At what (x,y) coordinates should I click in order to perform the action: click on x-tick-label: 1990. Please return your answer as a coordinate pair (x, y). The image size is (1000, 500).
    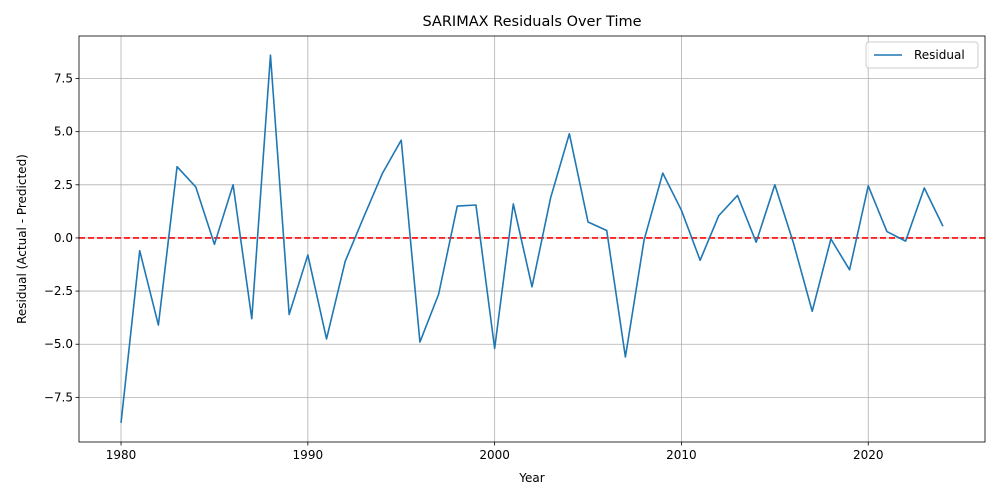
    Looking at the image, I should click on (308, 455).